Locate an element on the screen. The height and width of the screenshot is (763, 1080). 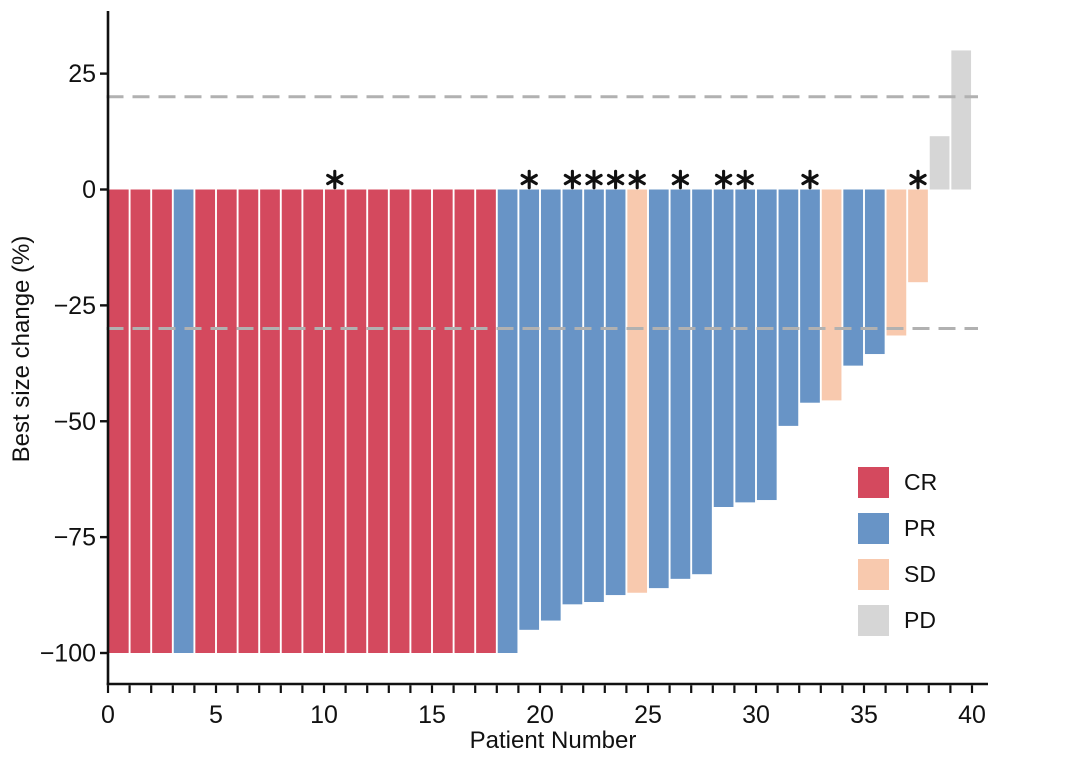
legend-swatch-pr is located at coordinates (873, 528).